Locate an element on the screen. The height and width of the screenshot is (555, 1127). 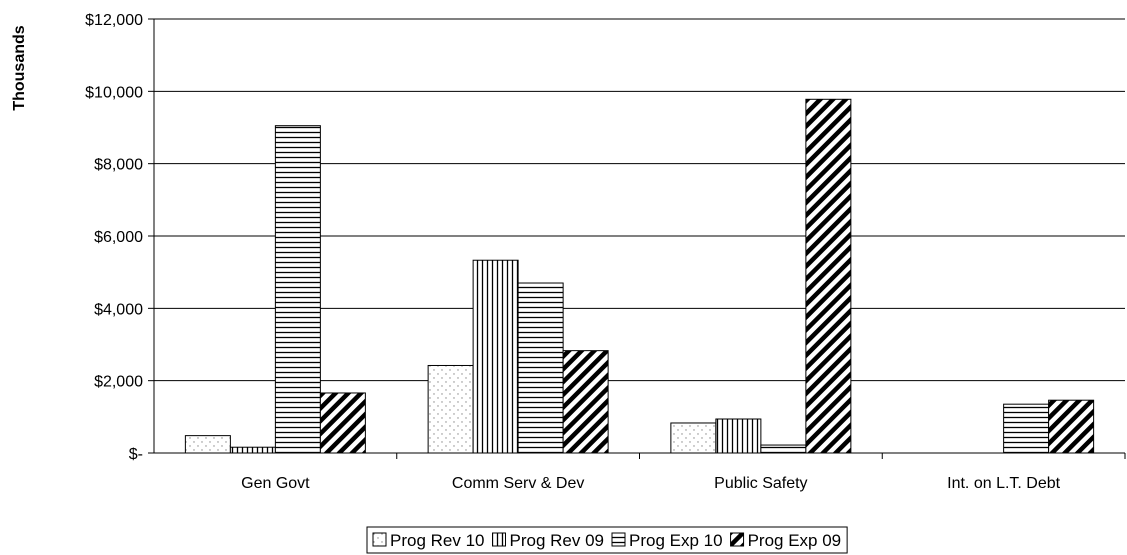
y-tick-label: $6,000 is located at coordinates (118, 237).